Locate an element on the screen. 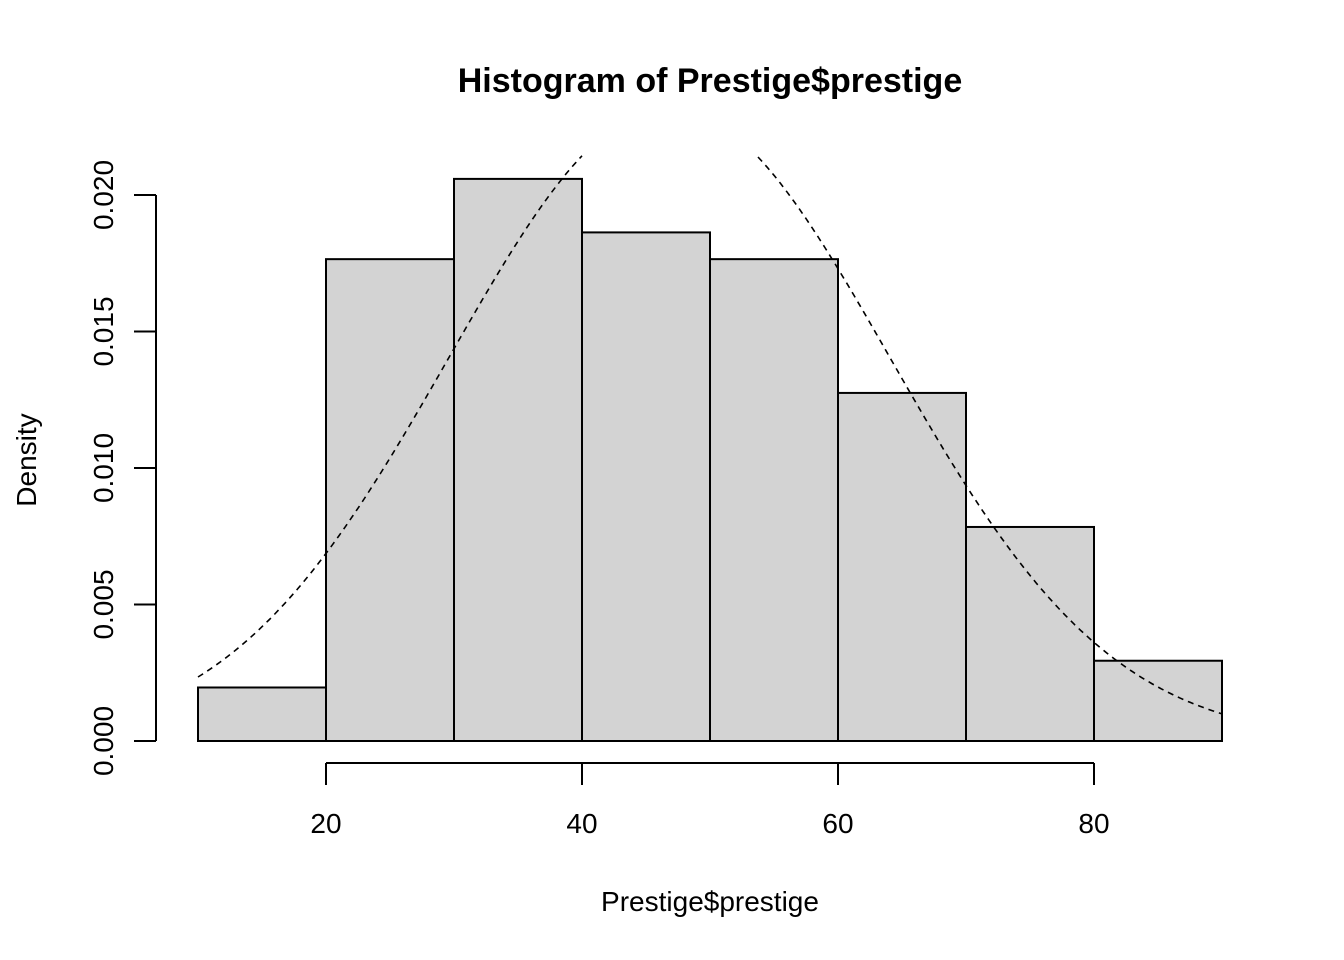 The width and height of the screenshot is (1344, 960). x-tick-label: 80 is located at coordinates (1093, 823).